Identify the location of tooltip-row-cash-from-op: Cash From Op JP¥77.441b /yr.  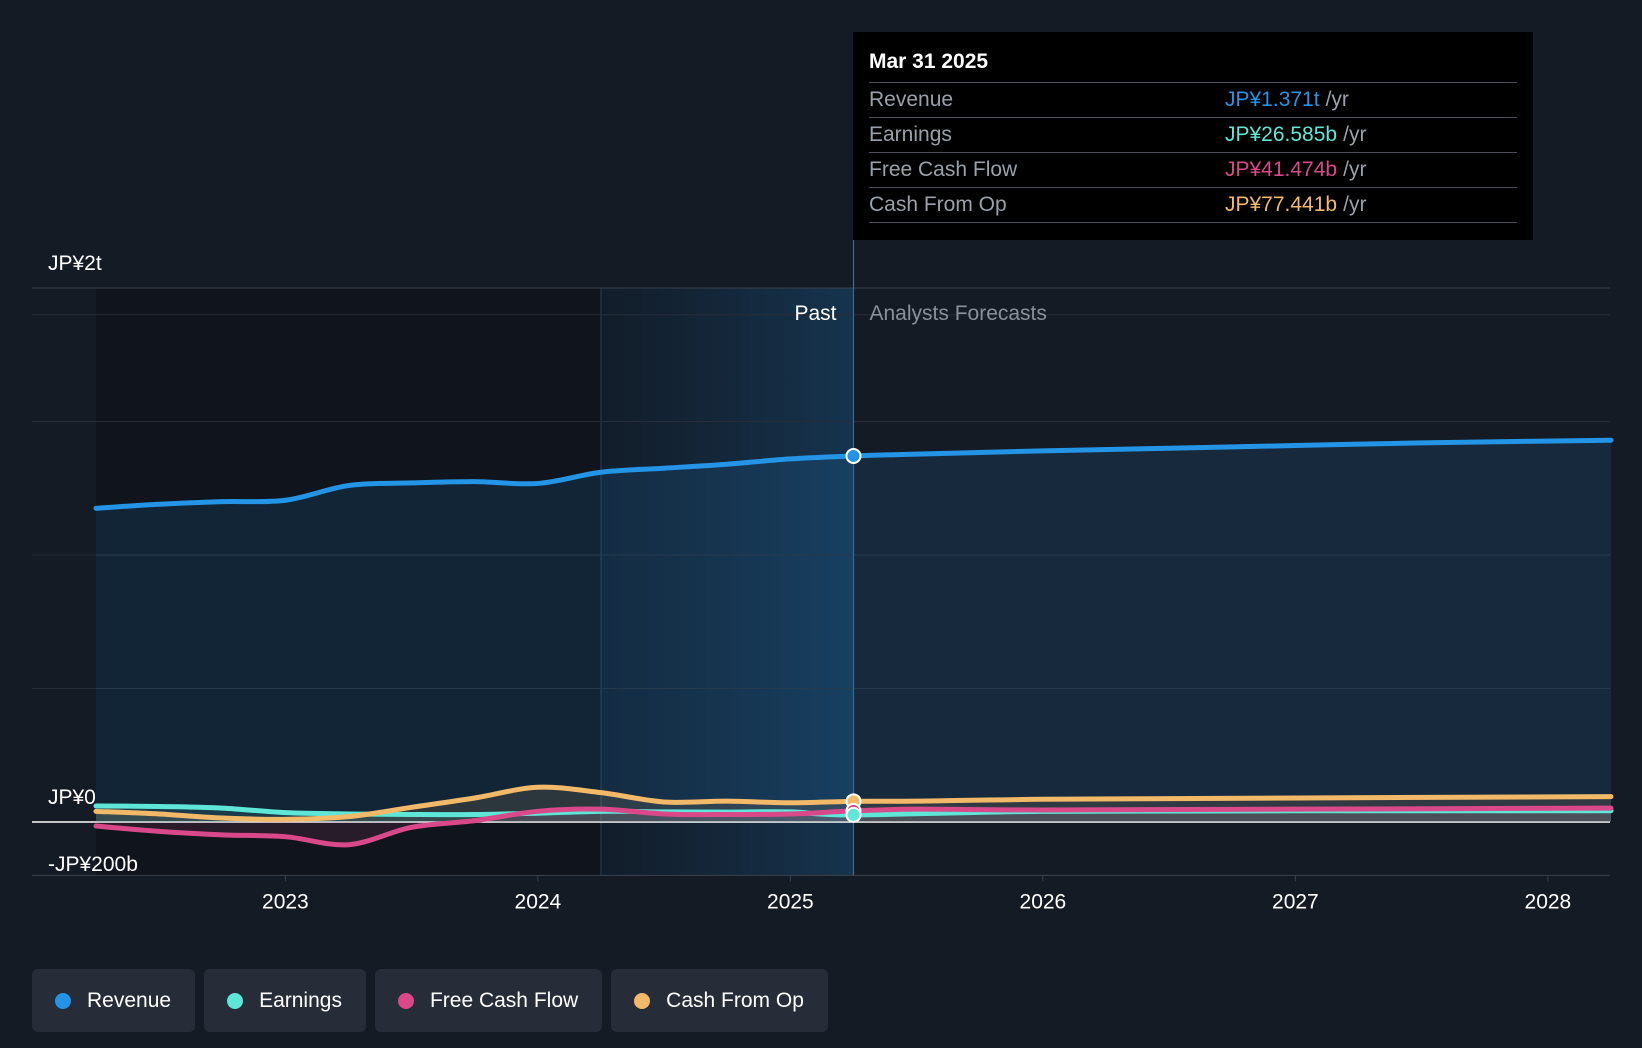
(1193, 205).